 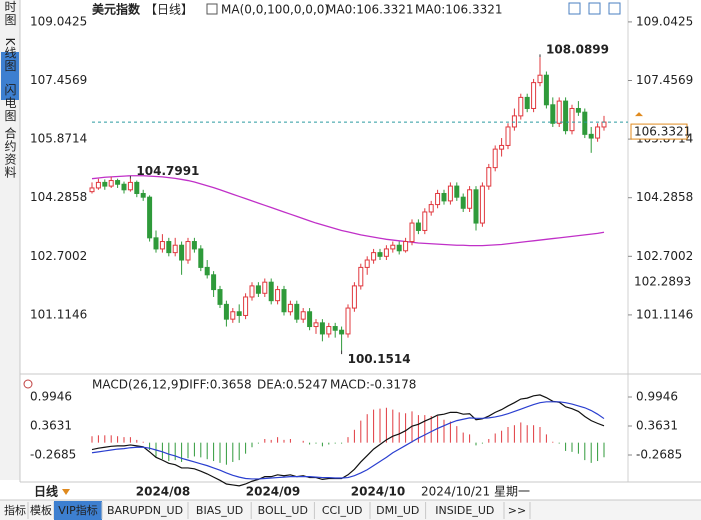 What do you see at coordinates (10, 55) in the screenshot?
I see `side-tab: K线图` at bounding box center [10, 55].